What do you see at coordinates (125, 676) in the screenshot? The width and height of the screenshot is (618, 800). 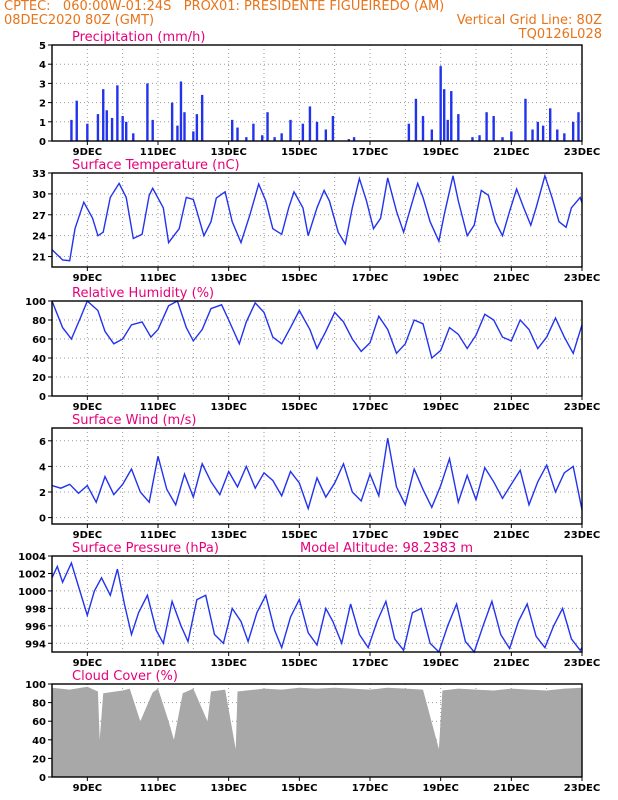 I see `panel-title: Cloud Cover (%)` at bounding box center [125, 676].